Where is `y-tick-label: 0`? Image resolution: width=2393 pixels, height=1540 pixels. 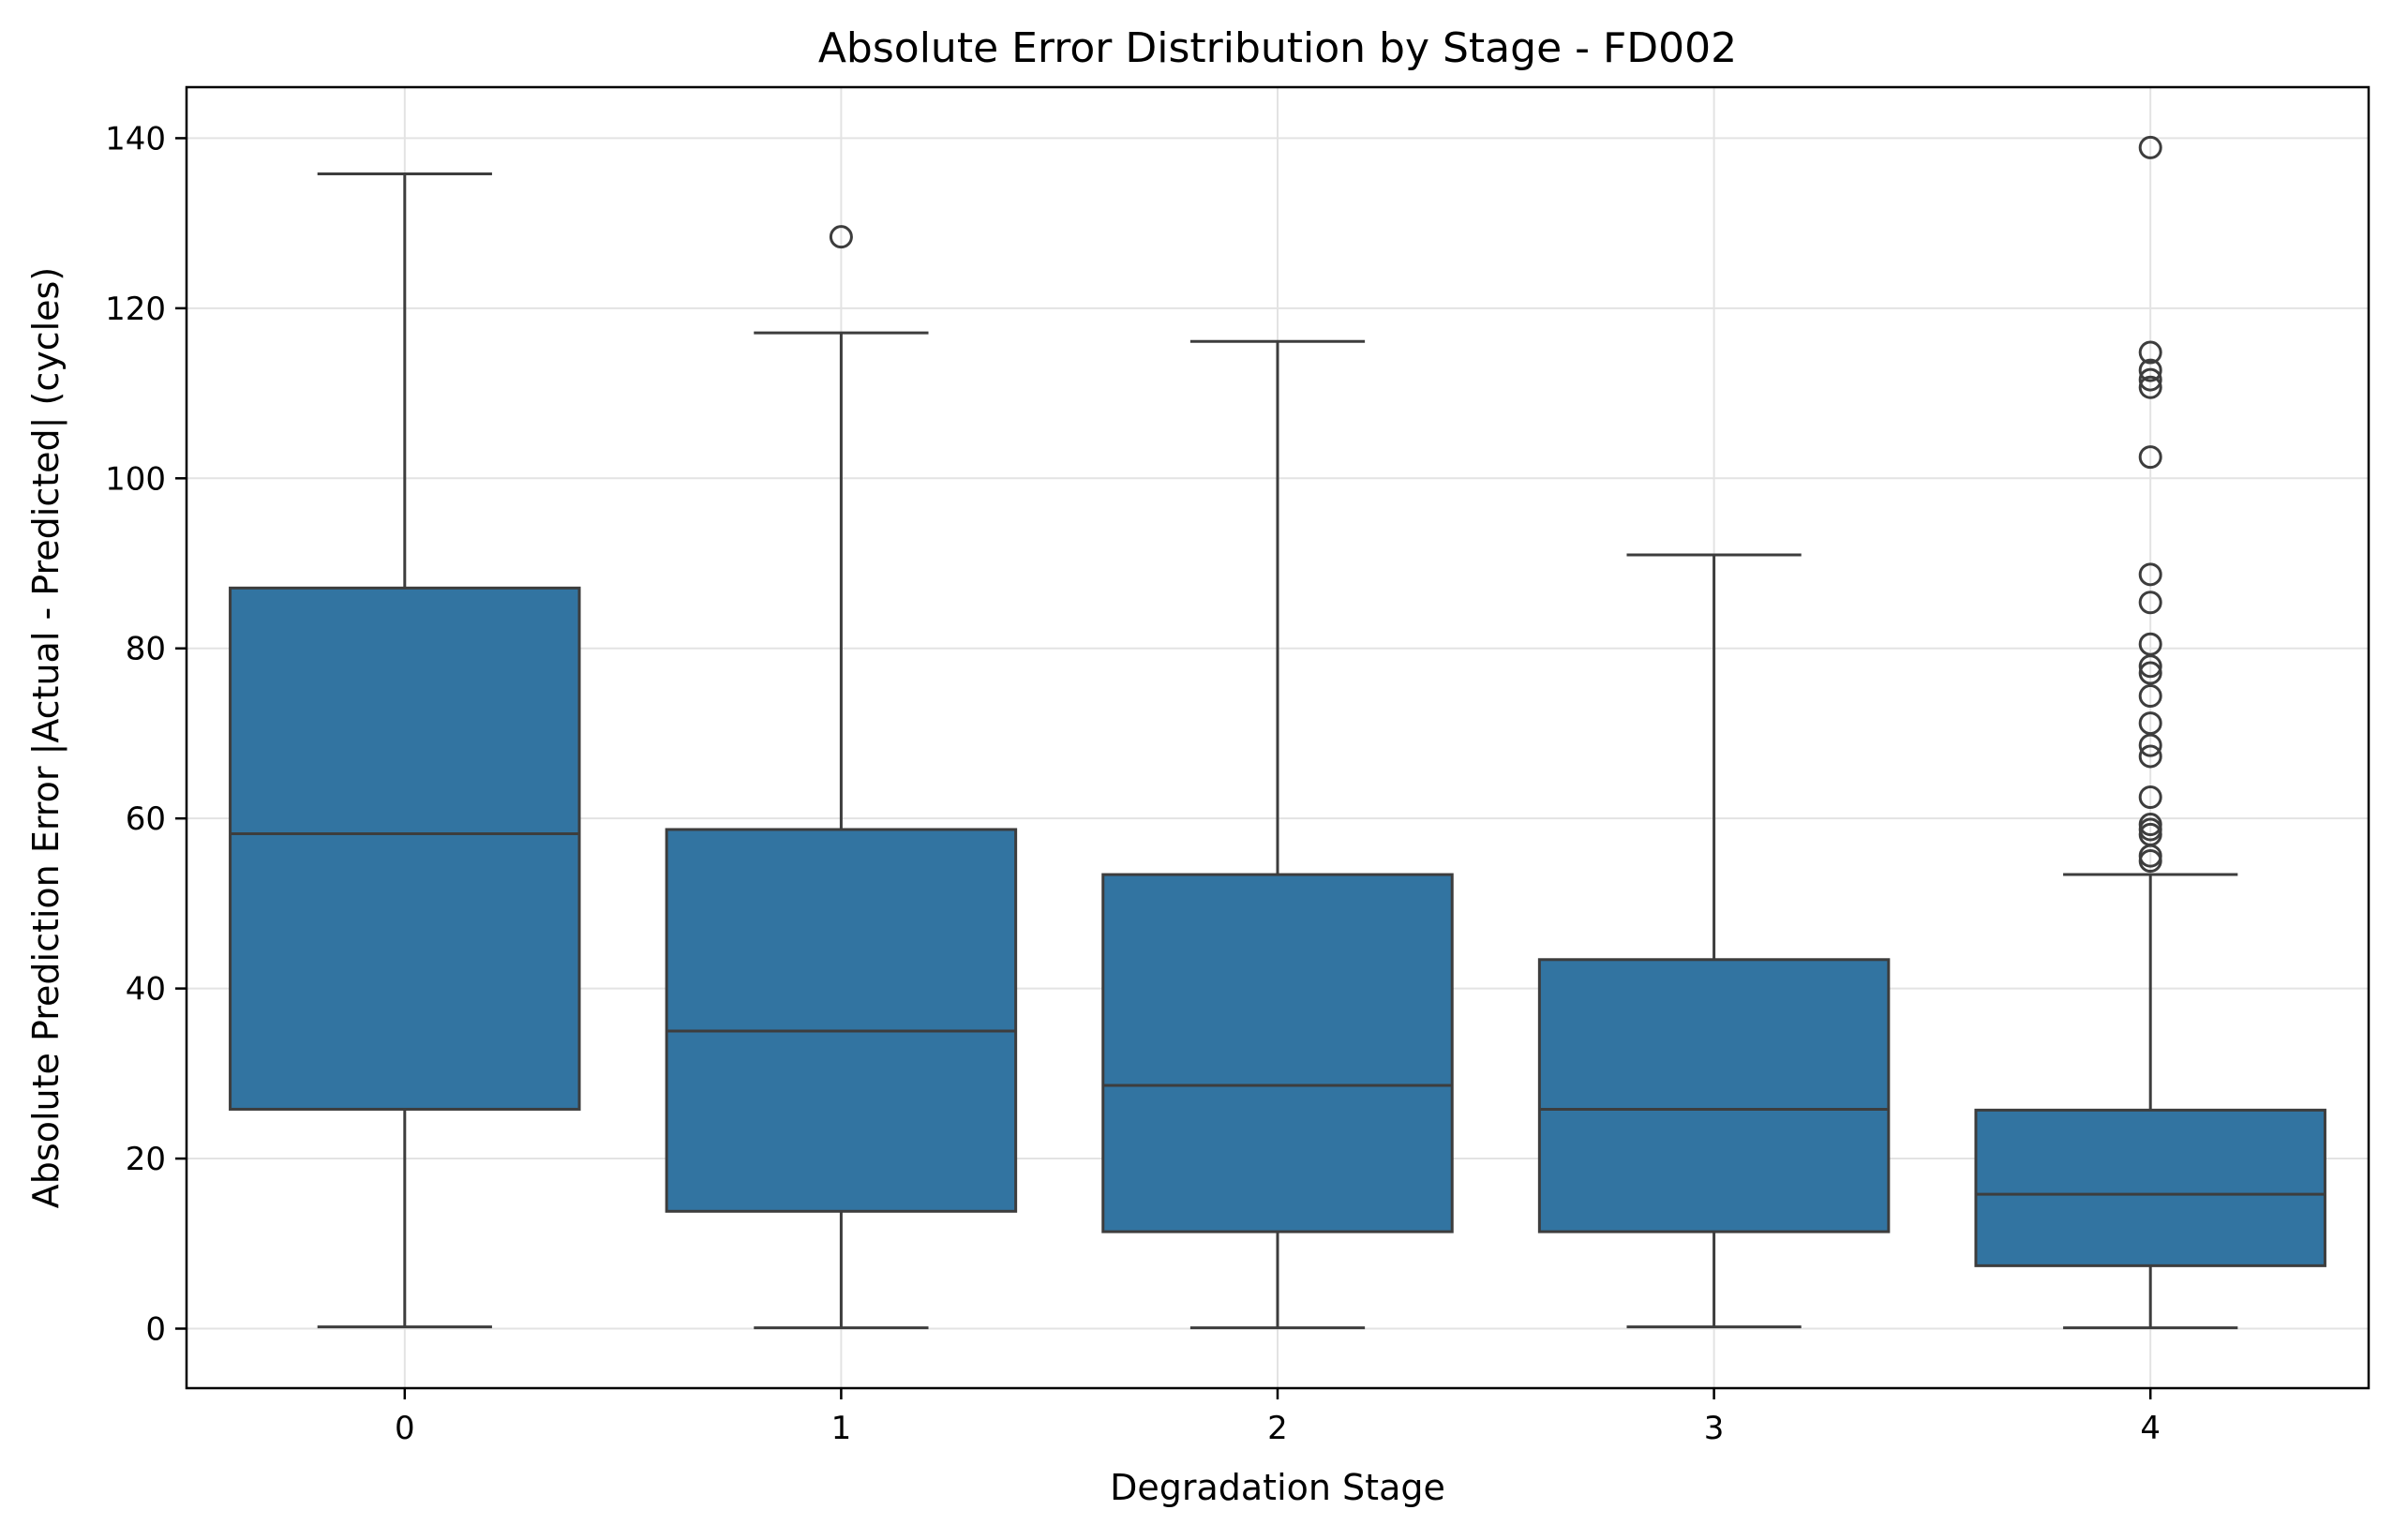
y-tick-label: 0 is located at coordinates (155, 1329).